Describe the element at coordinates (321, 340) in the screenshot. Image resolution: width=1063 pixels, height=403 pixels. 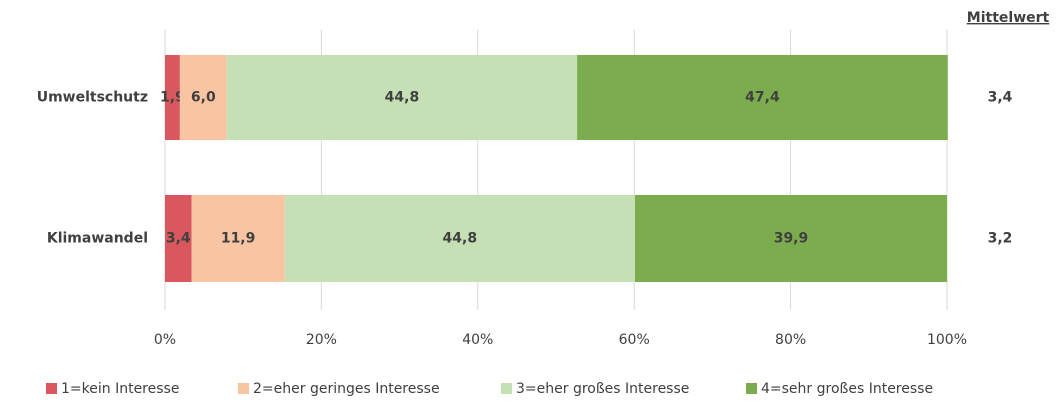
I see `x-tick-label: 20%` at that location.